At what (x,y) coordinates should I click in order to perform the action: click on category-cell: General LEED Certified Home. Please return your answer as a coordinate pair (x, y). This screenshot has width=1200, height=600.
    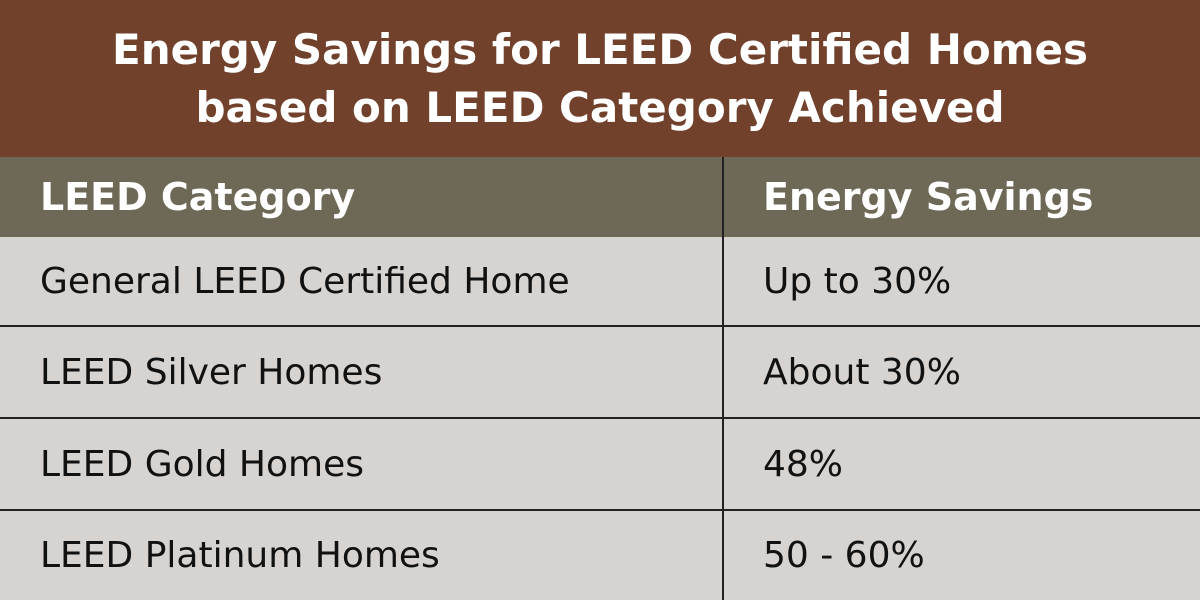
    Looking at the image, I should click on (305, 281).